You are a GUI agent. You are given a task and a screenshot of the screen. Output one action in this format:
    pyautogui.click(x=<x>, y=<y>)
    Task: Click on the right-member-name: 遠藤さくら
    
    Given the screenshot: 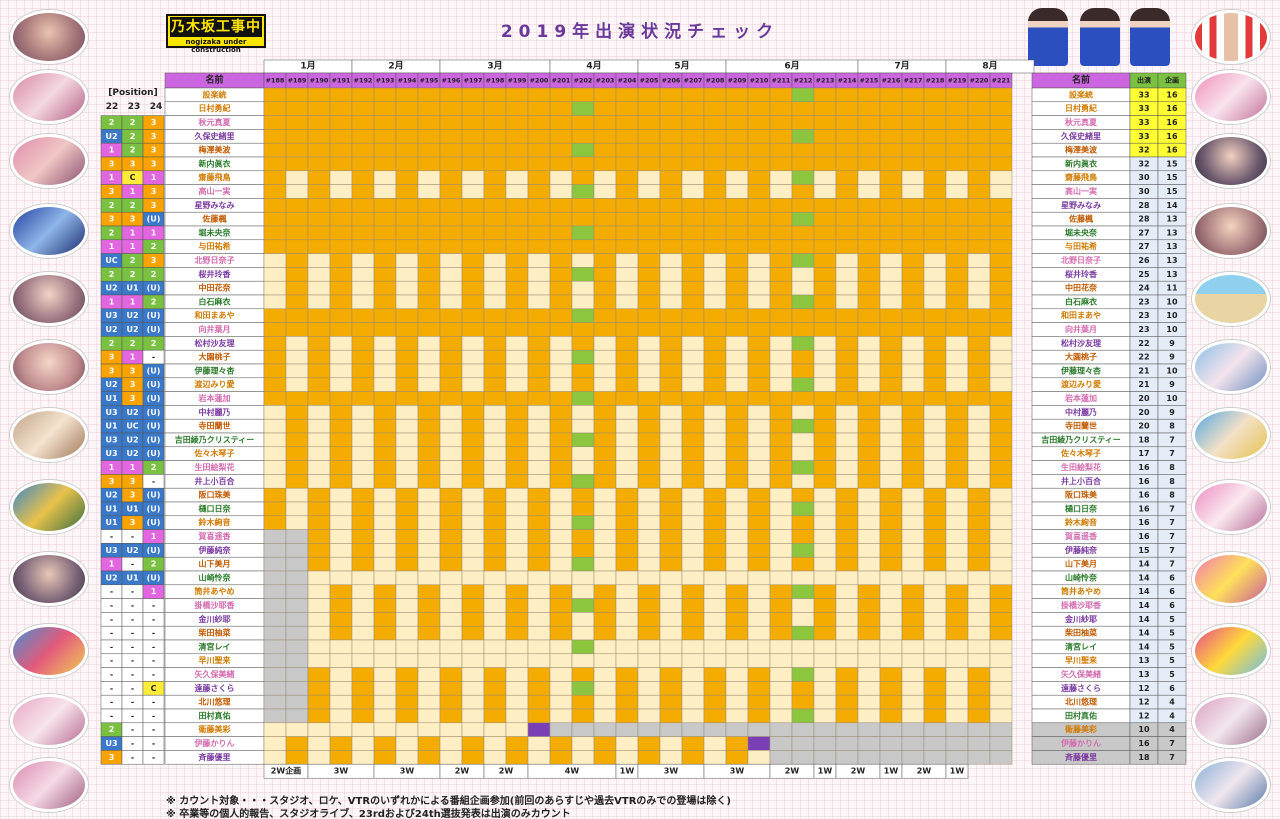 What is the action you would take?
    pyautogui.click(x=1081, y=688)
    